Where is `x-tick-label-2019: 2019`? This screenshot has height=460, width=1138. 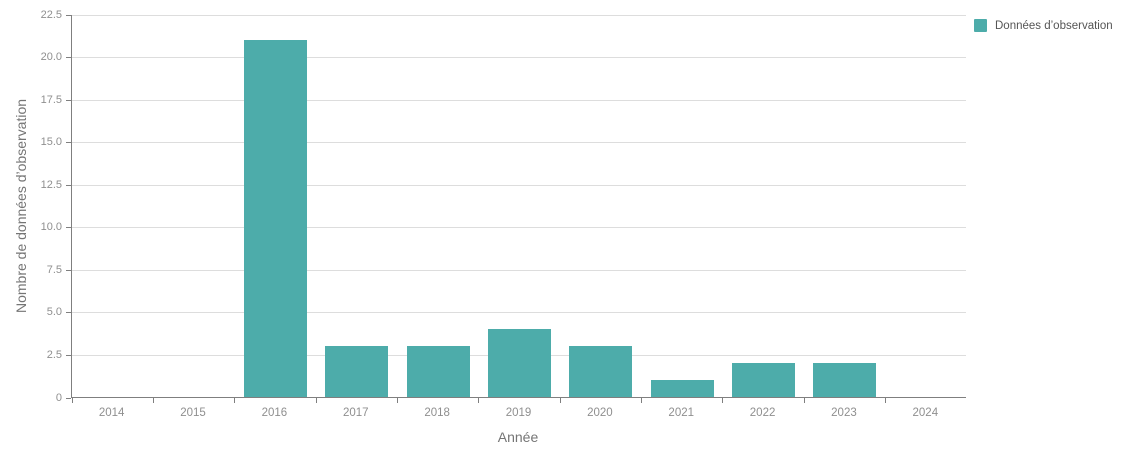 x-tick-label-2019: 2019 is located at coordinates (518, 413).